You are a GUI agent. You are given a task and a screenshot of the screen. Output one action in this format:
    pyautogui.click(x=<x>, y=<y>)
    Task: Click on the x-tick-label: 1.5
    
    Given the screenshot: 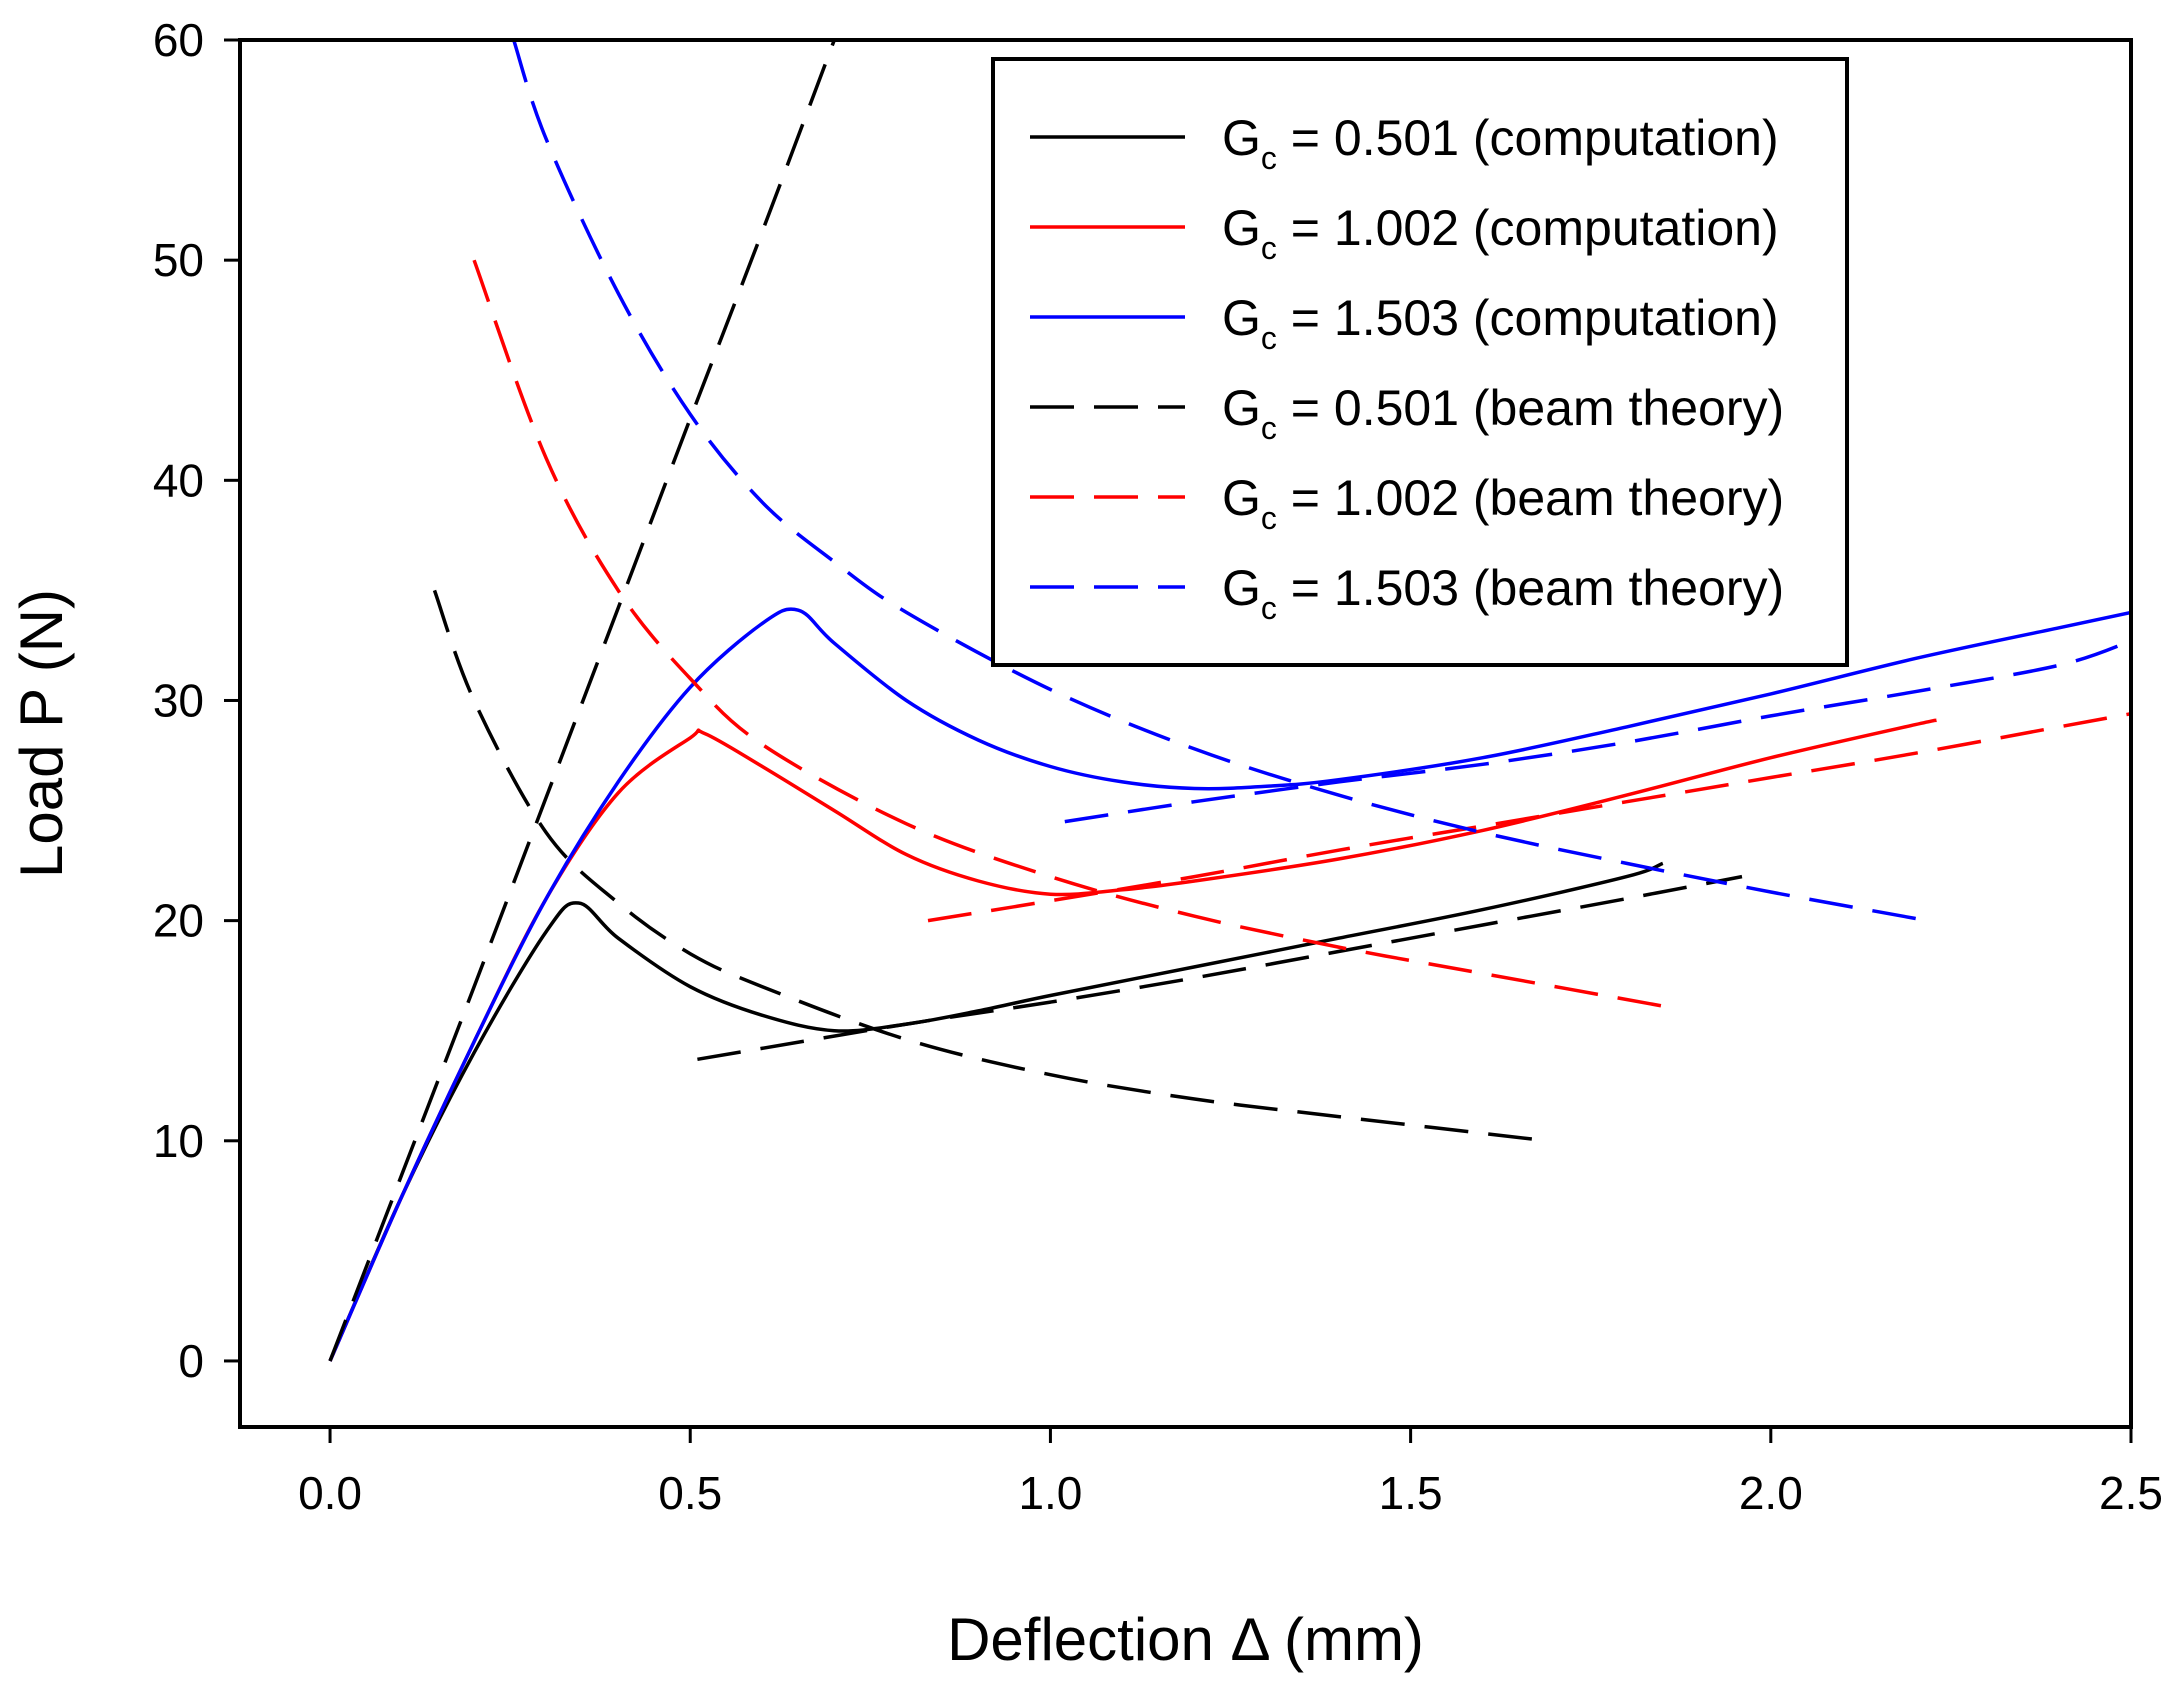 What is the action you would take?
    pyautogui.click(x=1411, y=1493)
    